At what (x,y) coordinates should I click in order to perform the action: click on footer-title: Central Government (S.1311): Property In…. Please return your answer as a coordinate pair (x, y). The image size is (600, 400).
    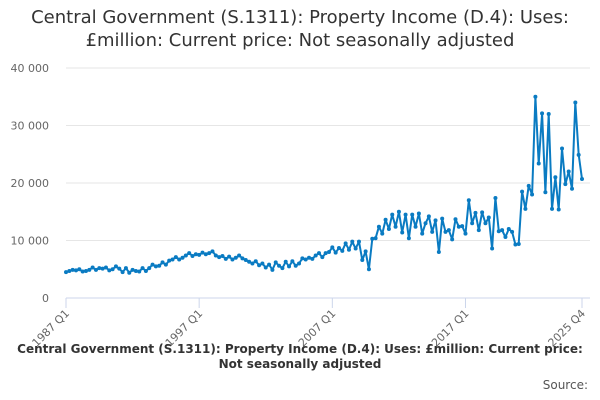
    Looking at the image, I should click on (300, 356).